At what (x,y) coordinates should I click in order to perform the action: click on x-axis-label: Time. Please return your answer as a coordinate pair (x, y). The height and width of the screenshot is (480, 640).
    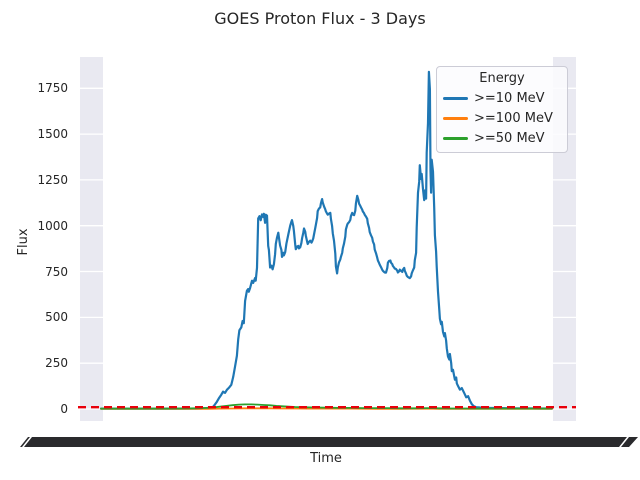
    Looking at the image, I should click on (326, 458).